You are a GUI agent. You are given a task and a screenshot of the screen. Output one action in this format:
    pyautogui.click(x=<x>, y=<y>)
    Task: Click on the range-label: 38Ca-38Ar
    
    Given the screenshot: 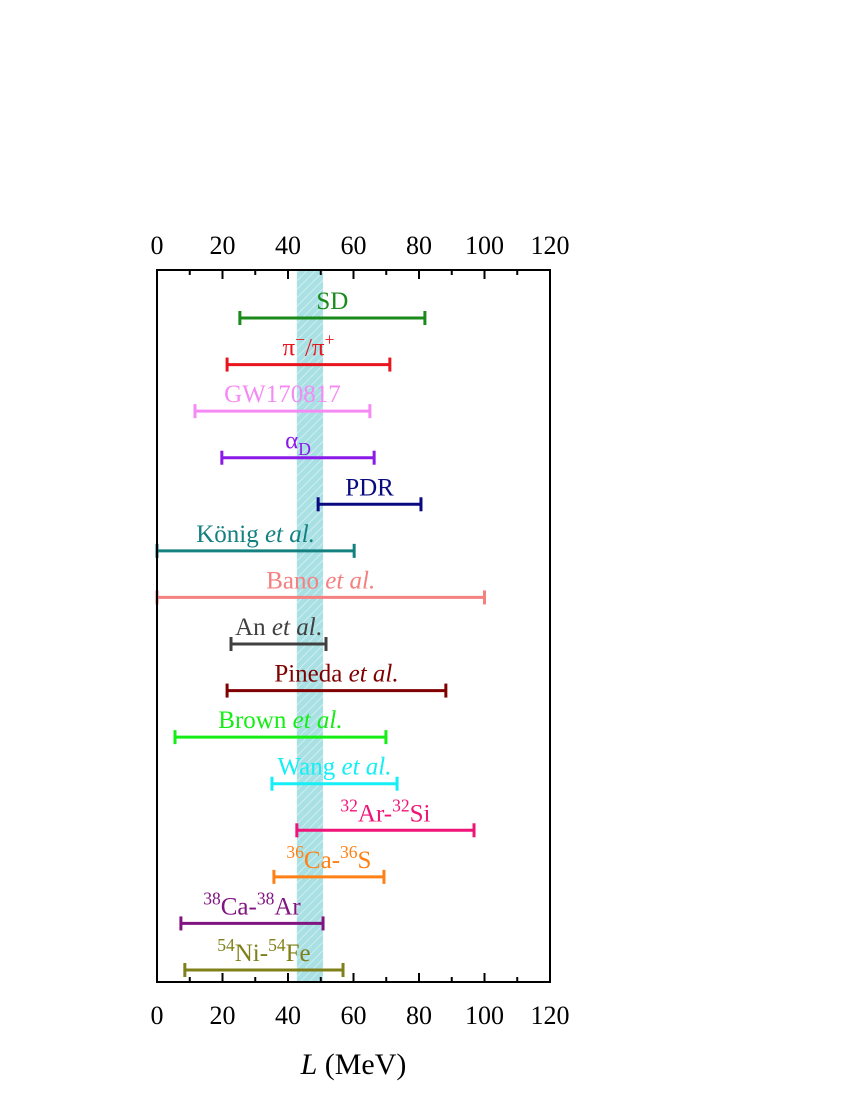 What is the action you would take?
    pyautogui.click(x=252, y=904)
    